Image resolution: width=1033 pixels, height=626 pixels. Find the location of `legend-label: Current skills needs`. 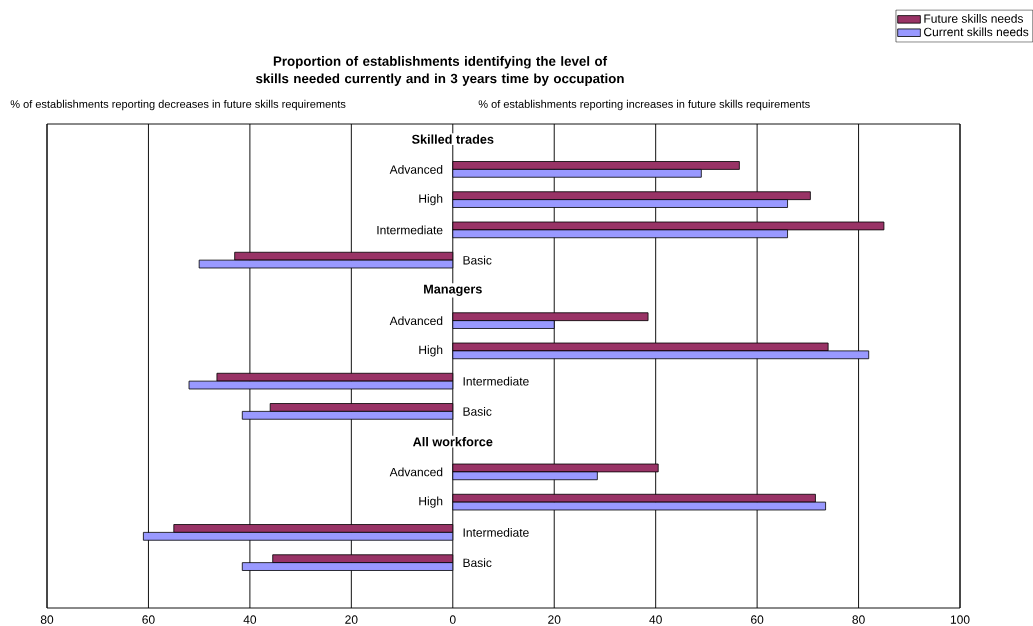

legend-label: Current skills needs is located at coordinates (976, 32).